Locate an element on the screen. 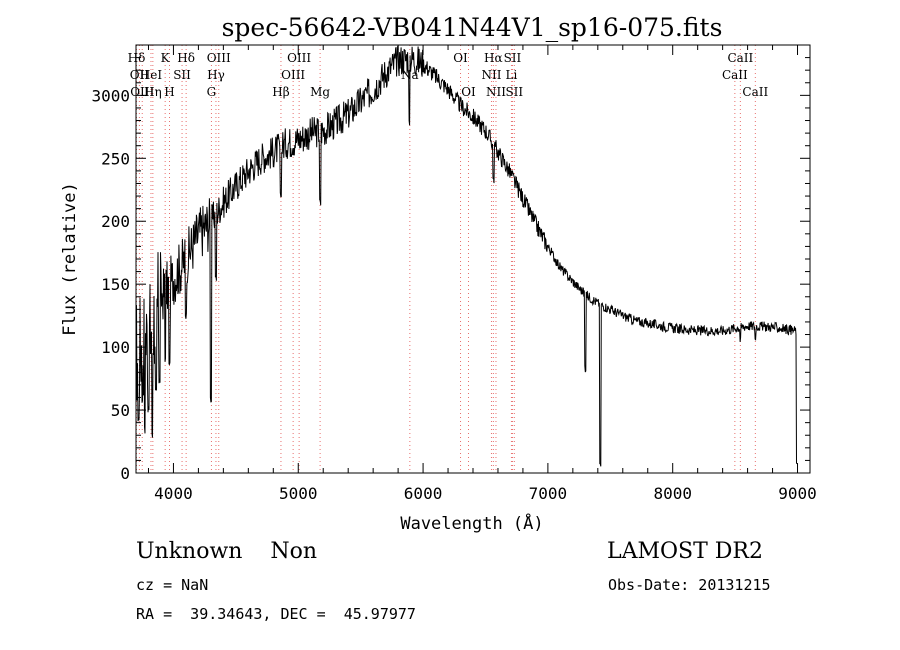 Image resolution: width=900 pixels, height=650 pixels. spectral-line-label: Hδ is located at coordinates (186, 58).